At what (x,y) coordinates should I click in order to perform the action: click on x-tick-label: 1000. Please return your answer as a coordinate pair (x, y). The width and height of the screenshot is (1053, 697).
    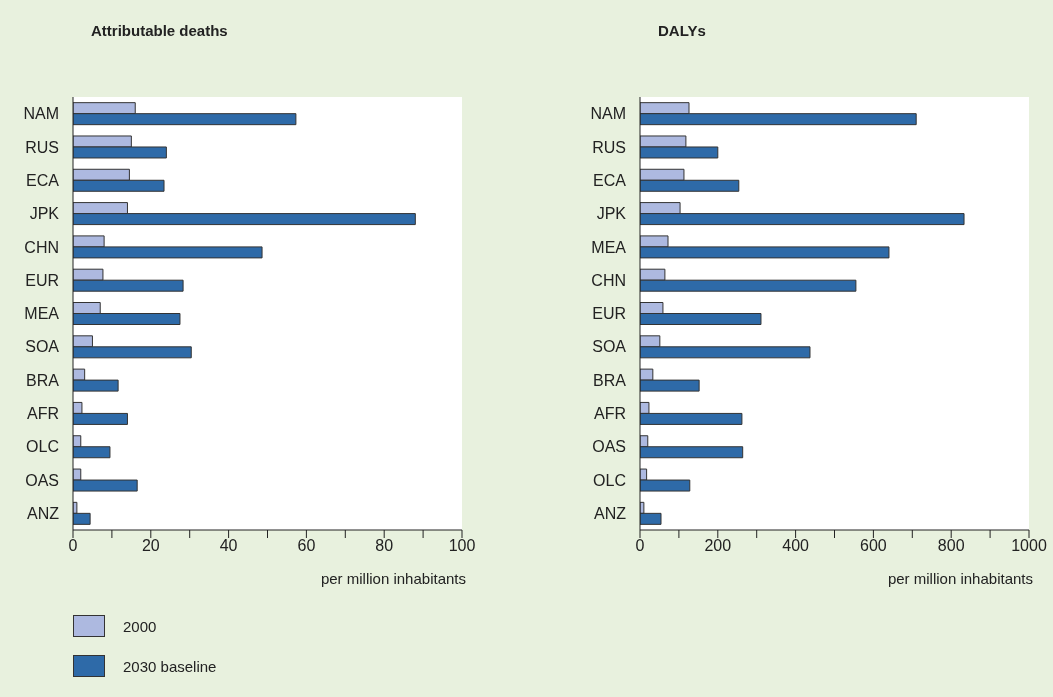
    Looking at the image, I should click on (1029, 546).